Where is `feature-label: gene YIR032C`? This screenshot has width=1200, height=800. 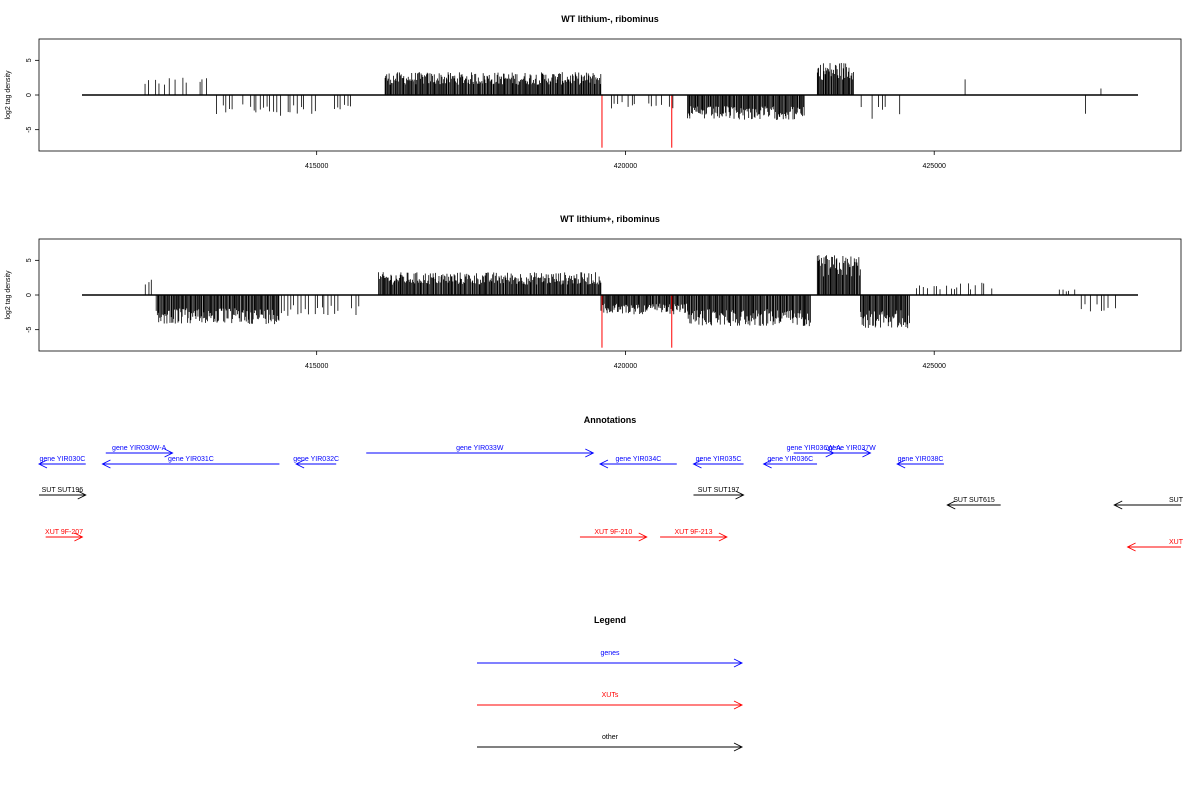
feature-label: gene YIR032C is located at coordinates (316, 459).